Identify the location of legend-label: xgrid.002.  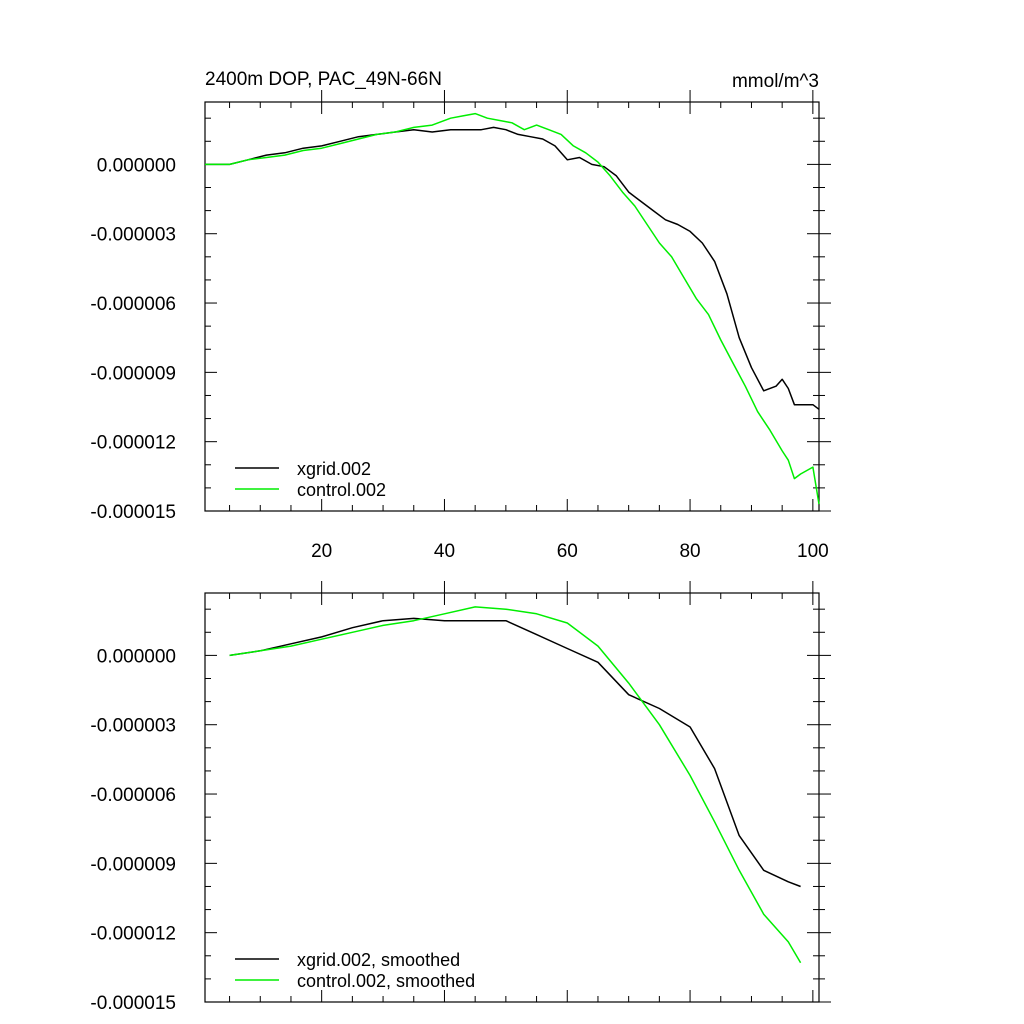
(334, 469).